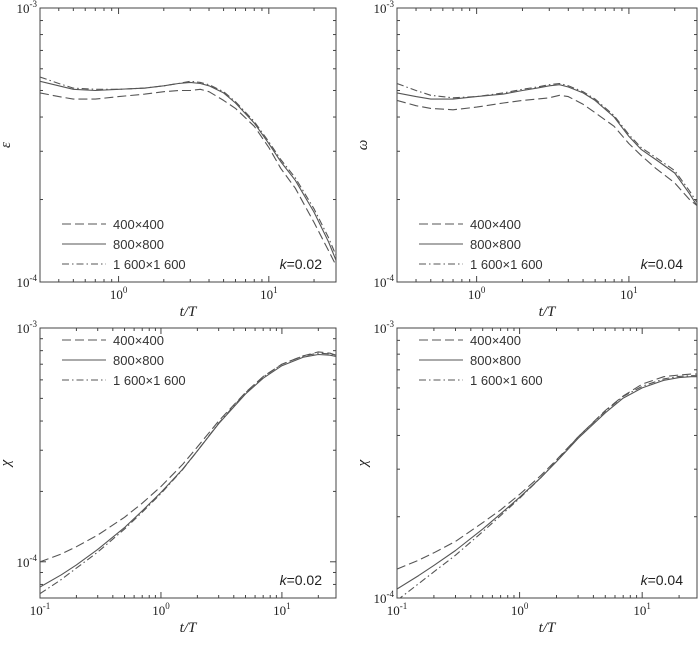 Image resolution: width=700 pixels, height=647 pixels. What do you see at coordinates (7, 145) in the screenshot?
I see `y-axis-label: ε` at bounding box center [7, 145].